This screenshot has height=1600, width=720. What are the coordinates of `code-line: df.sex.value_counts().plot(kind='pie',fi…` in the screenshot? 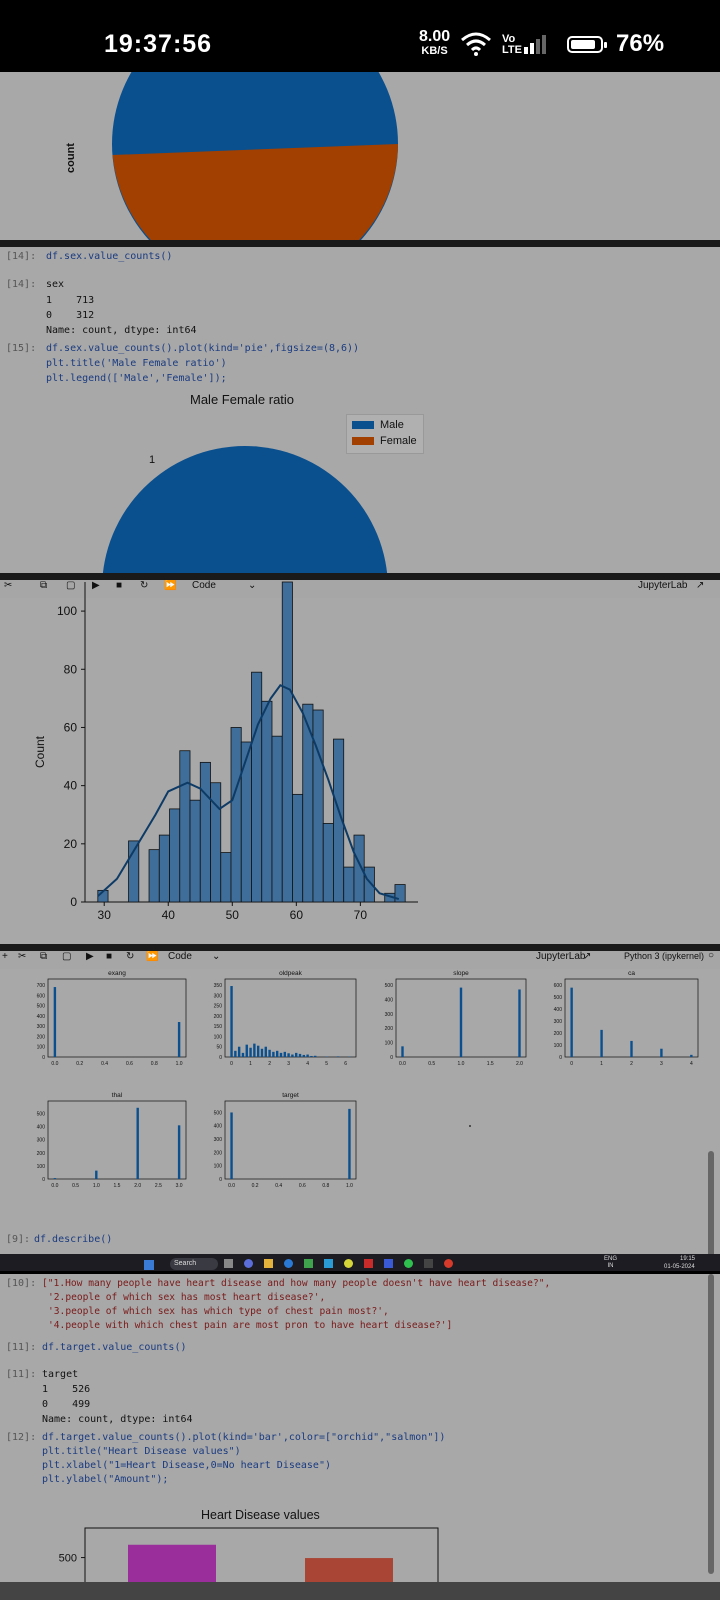 It's located at (203, 348).